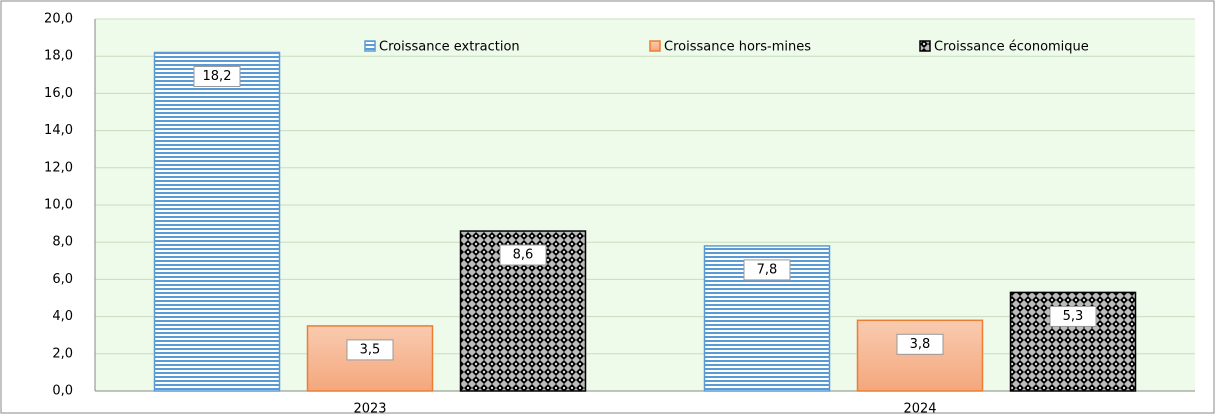 Image resolution: width=1215 pixels, height=414 pixels. Describe the element at coordinates (919, 408) in the screenshot. I see `x-tick-label: 2024` at that location.